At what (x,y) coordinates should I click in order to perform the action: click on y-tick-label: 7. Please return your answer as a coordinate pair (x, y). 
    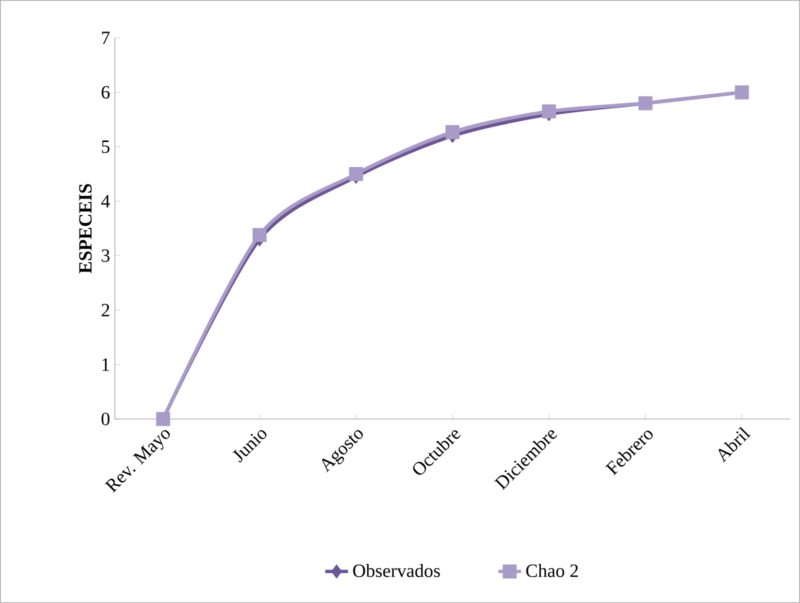
    Looking at the image, I should click on (106, 38).